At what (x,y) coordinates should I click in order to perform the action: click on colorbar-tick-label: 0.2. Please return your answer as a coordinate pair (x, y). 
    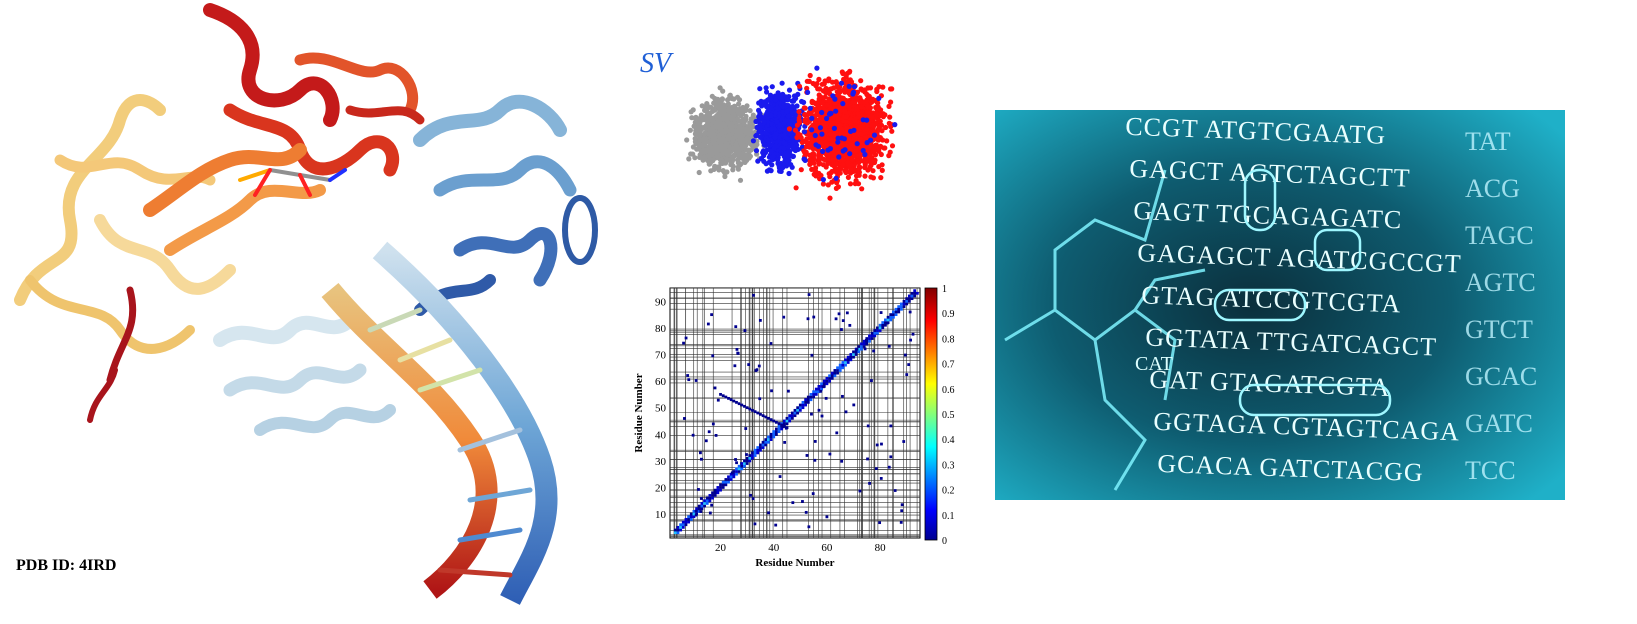
    Looking at the image, I should click on (948, 491).